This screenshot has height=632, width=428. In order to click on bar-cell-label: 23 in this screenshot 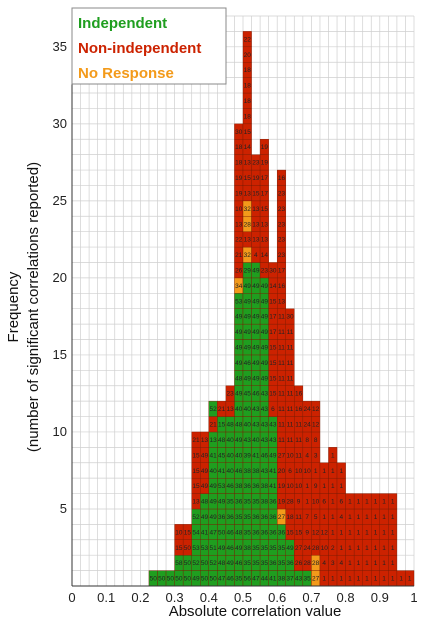, I will do `click(282, 224)`.